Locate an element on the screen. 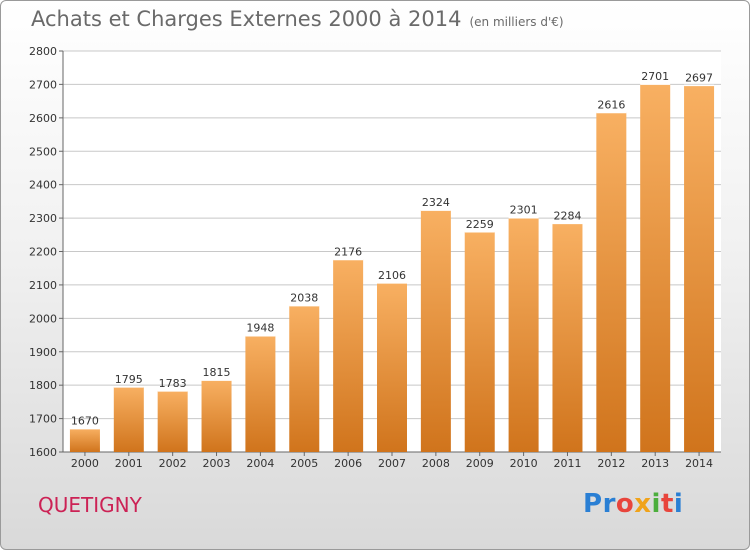 The image size is (750, 550). y-tick-label: 2300 is located at coordinates (43, 218).